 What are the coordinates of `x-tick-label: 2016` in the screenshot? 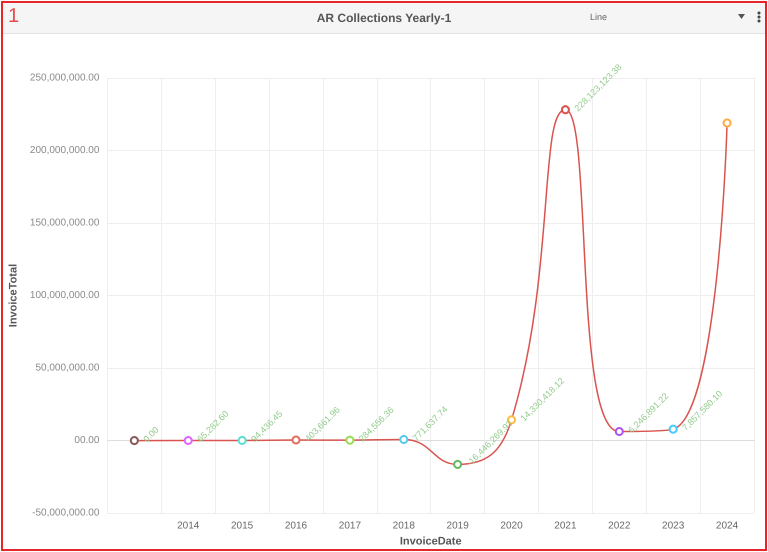 It's located at (296, 526).